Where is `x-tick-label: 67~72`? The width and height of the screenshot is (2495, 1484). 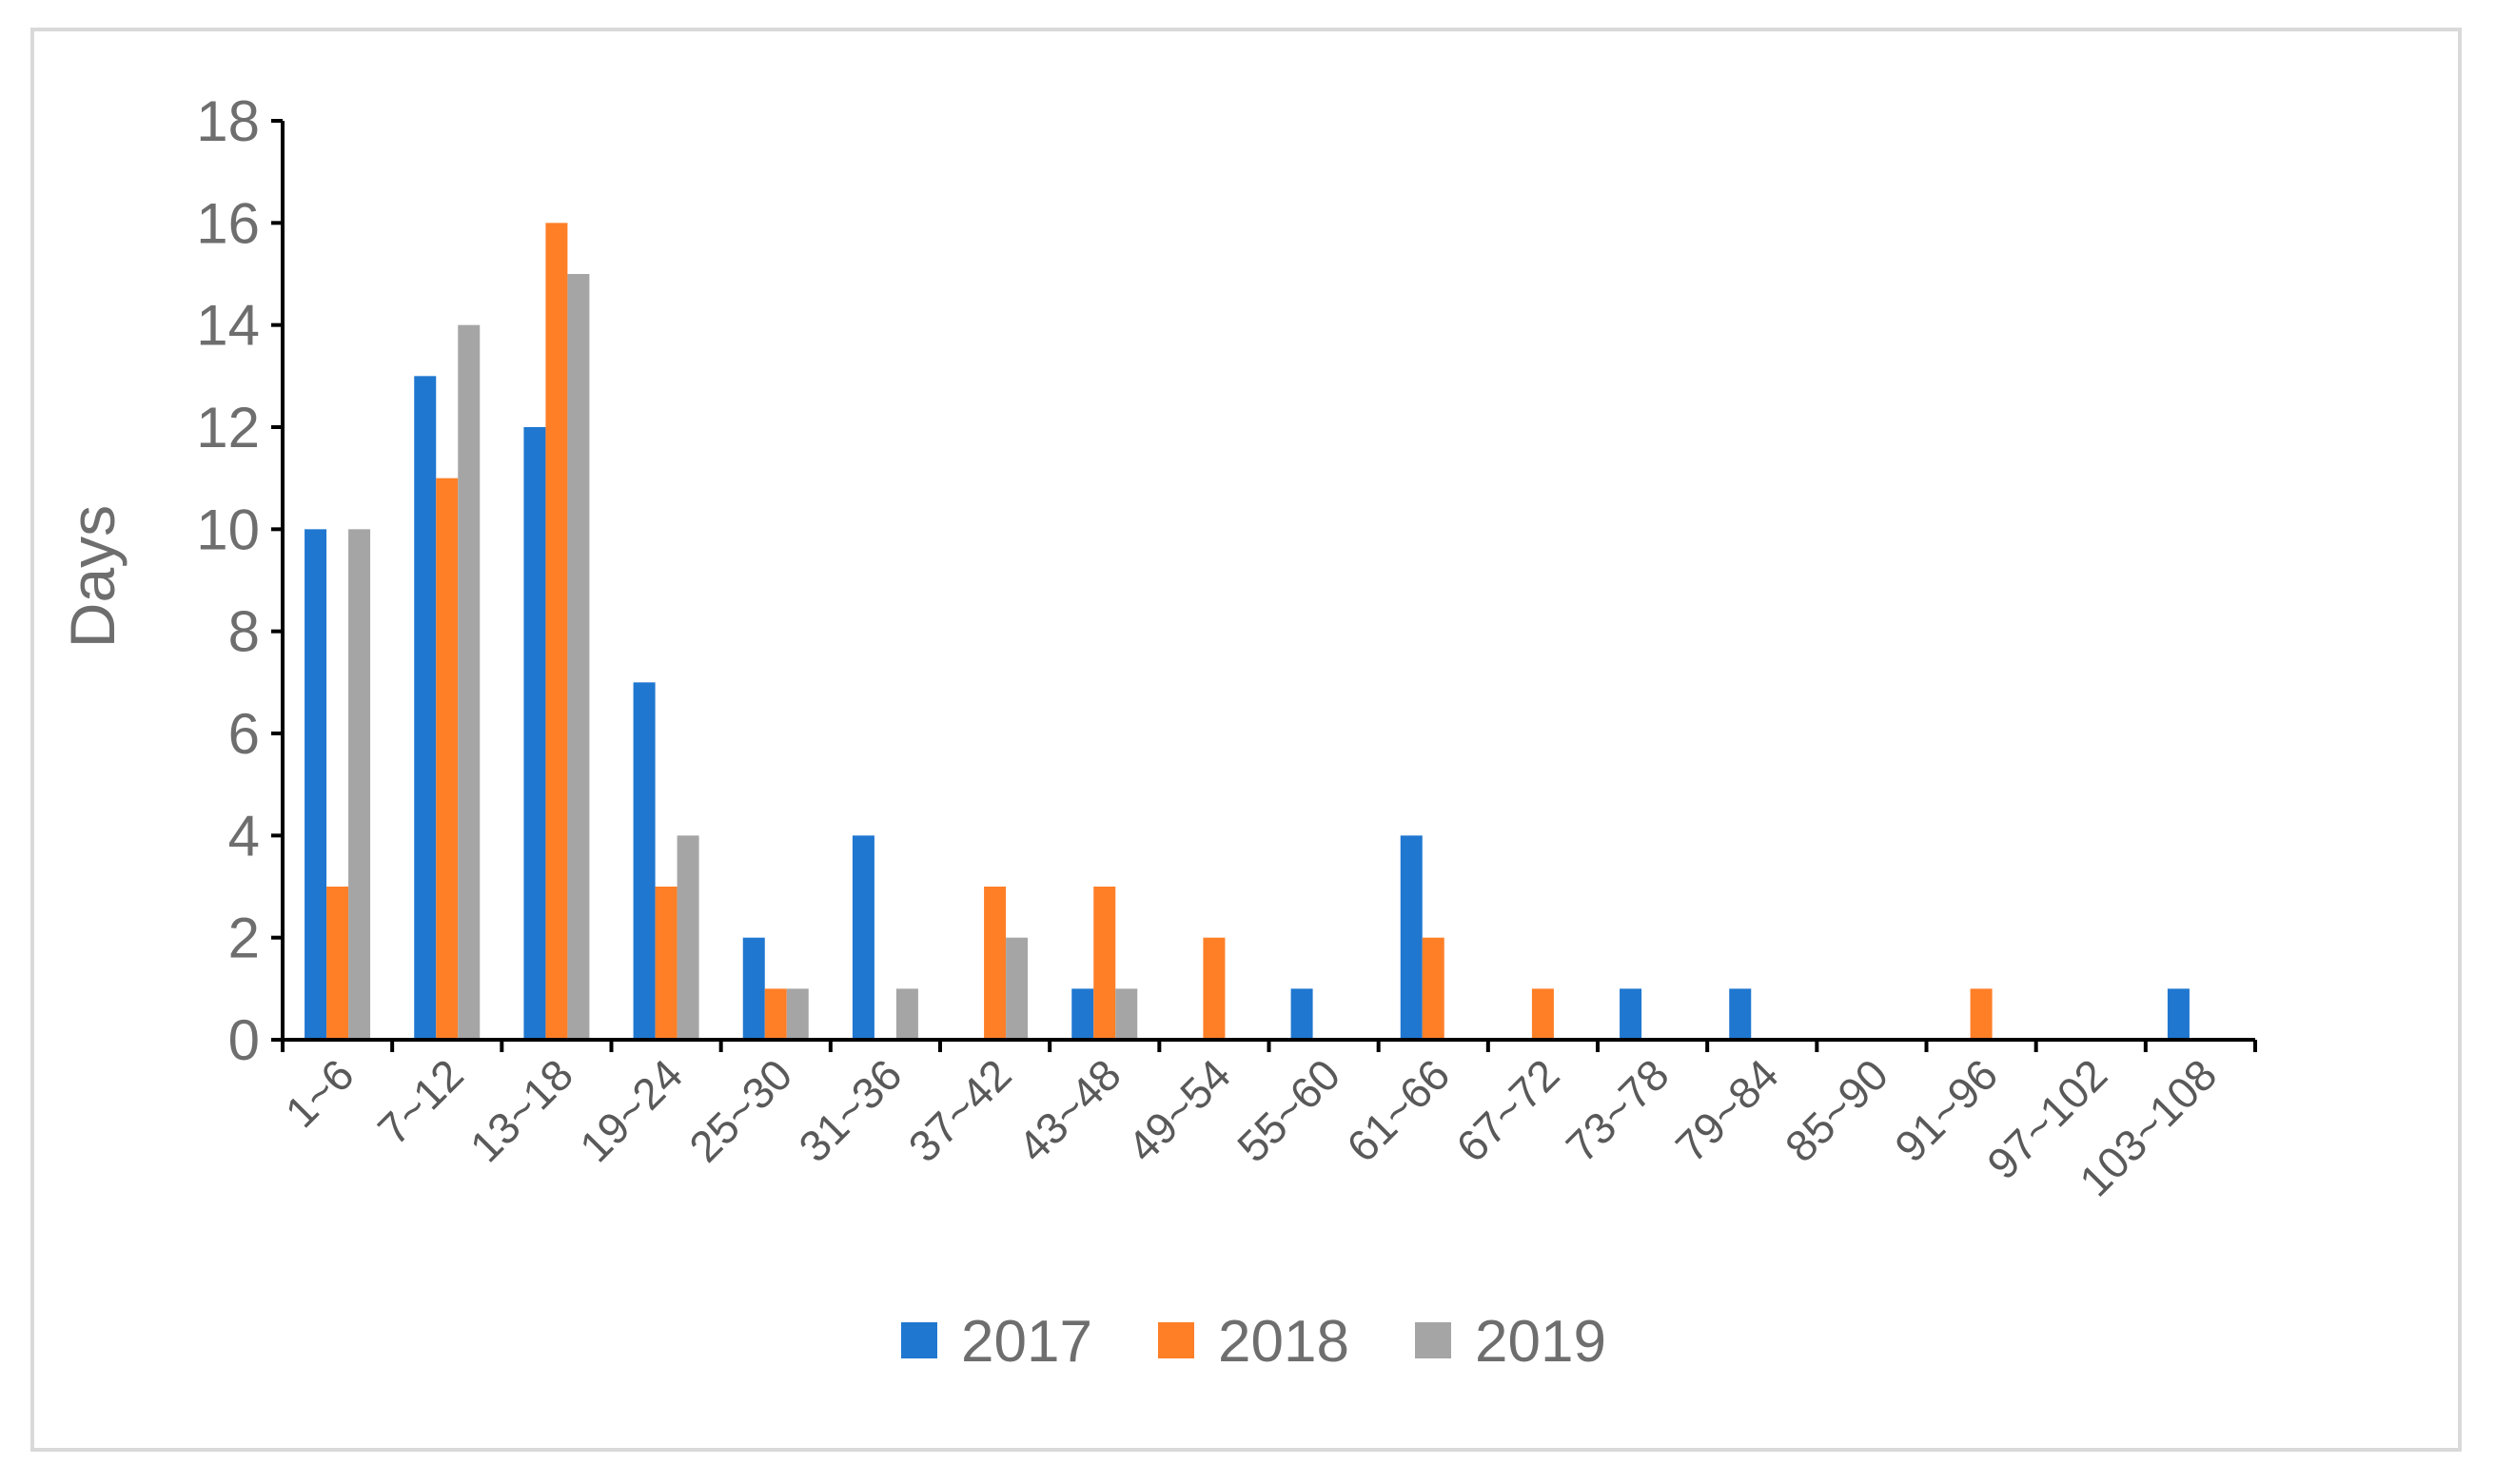 x-tick-label: 67~72 is located at coordinates (1507, 1110).